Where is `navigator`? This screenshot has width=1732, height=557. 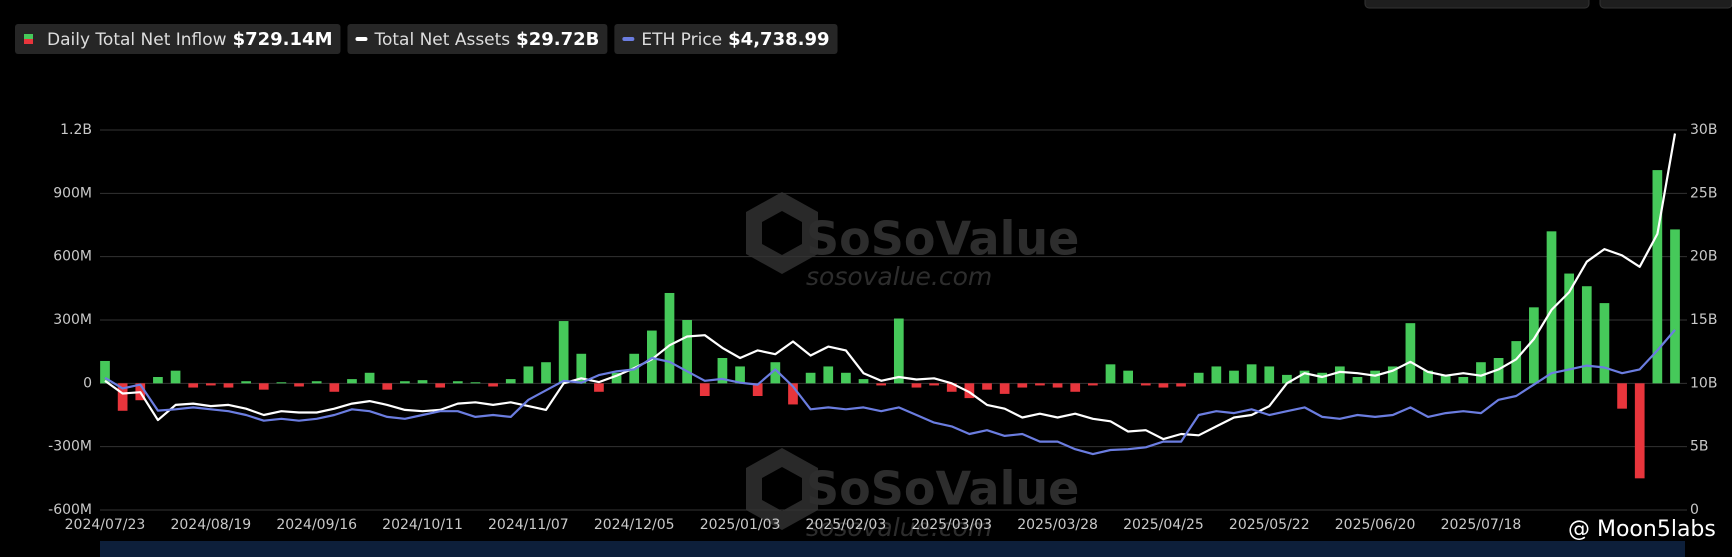
navigator is located at coordinates (892, 549).